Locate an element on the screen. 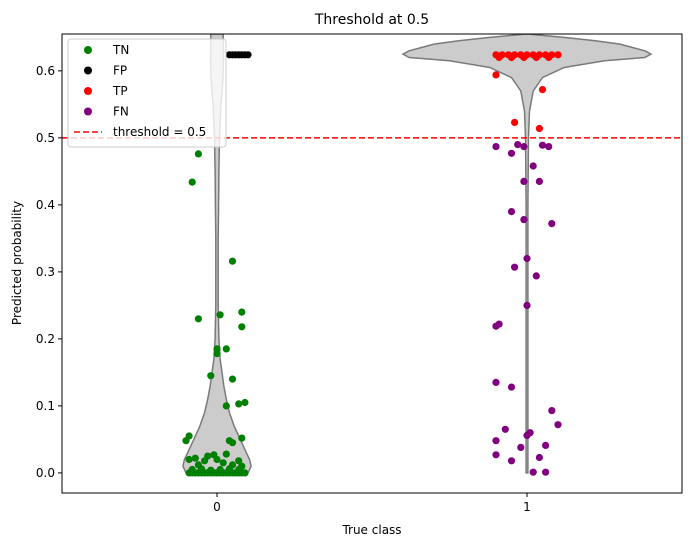 The image size is (691, 547). point-fp is located at coordinates (248, 55).